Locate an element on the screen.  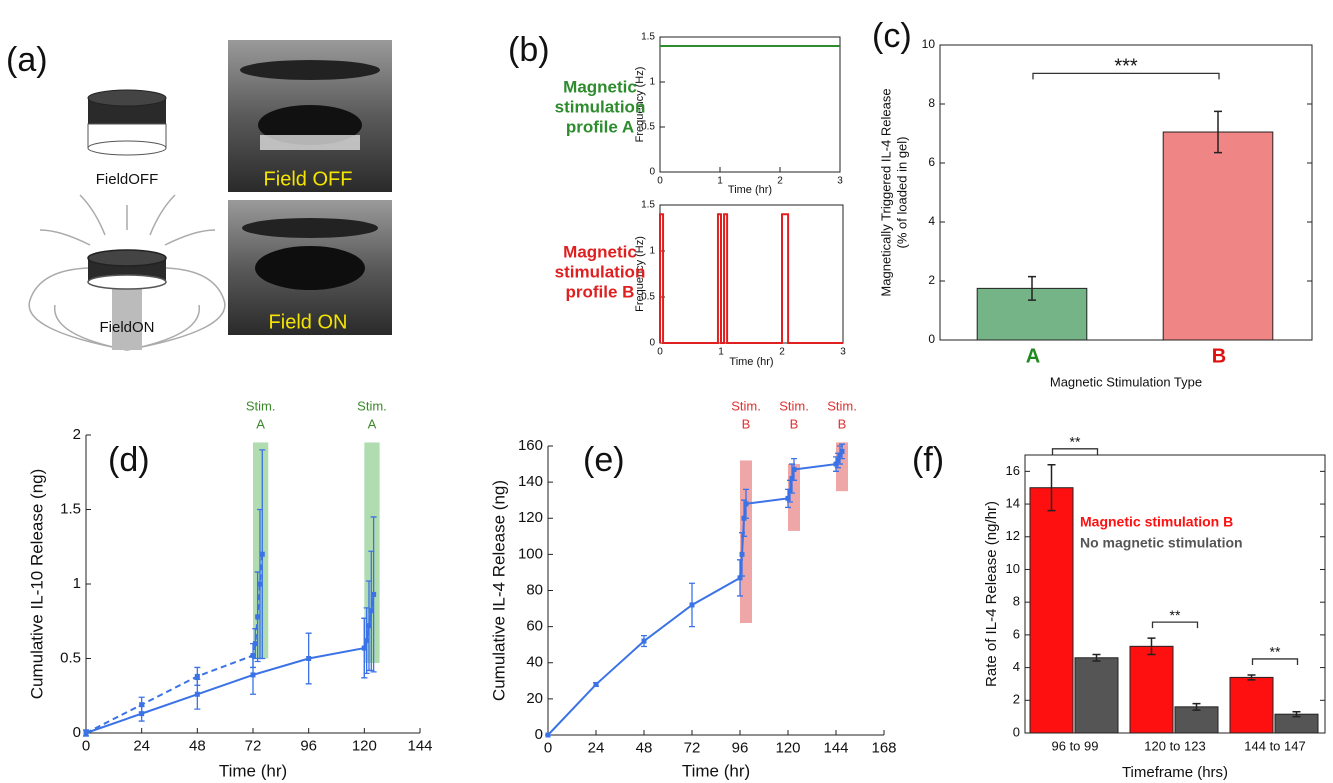
x-tick-label: 48 is located at coordinates (197, 745).